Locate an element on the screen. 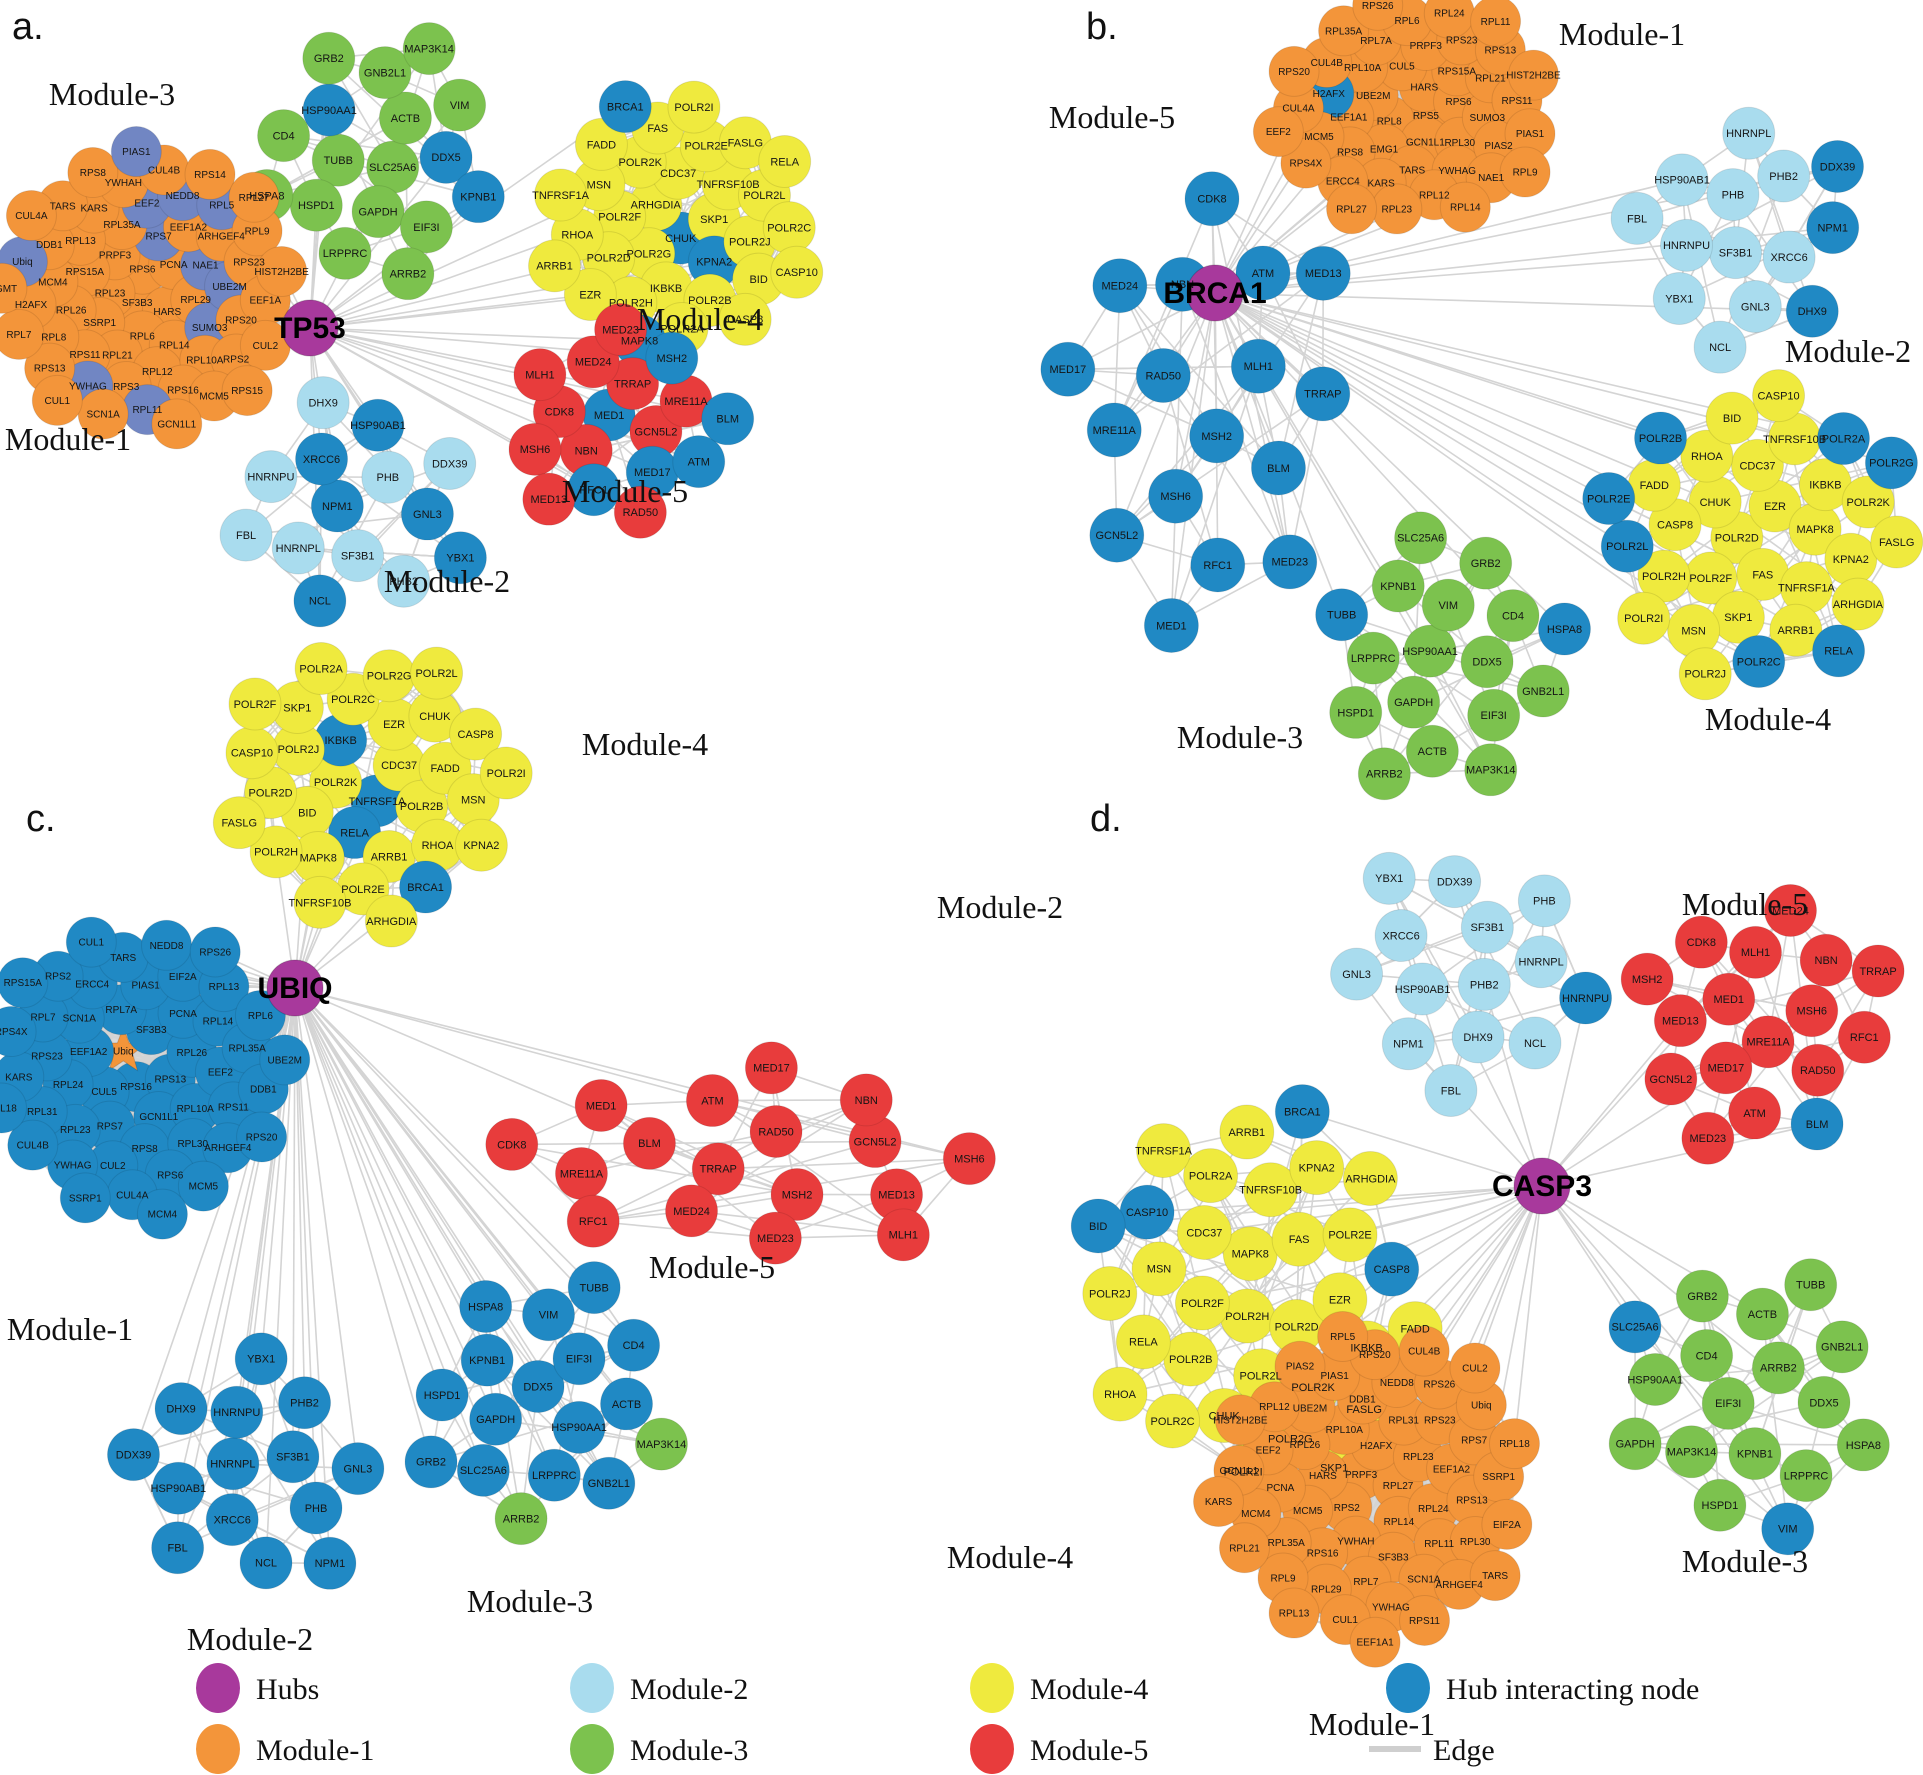  node-label: EEF1A1 is located at coordinates (1375, 1643).